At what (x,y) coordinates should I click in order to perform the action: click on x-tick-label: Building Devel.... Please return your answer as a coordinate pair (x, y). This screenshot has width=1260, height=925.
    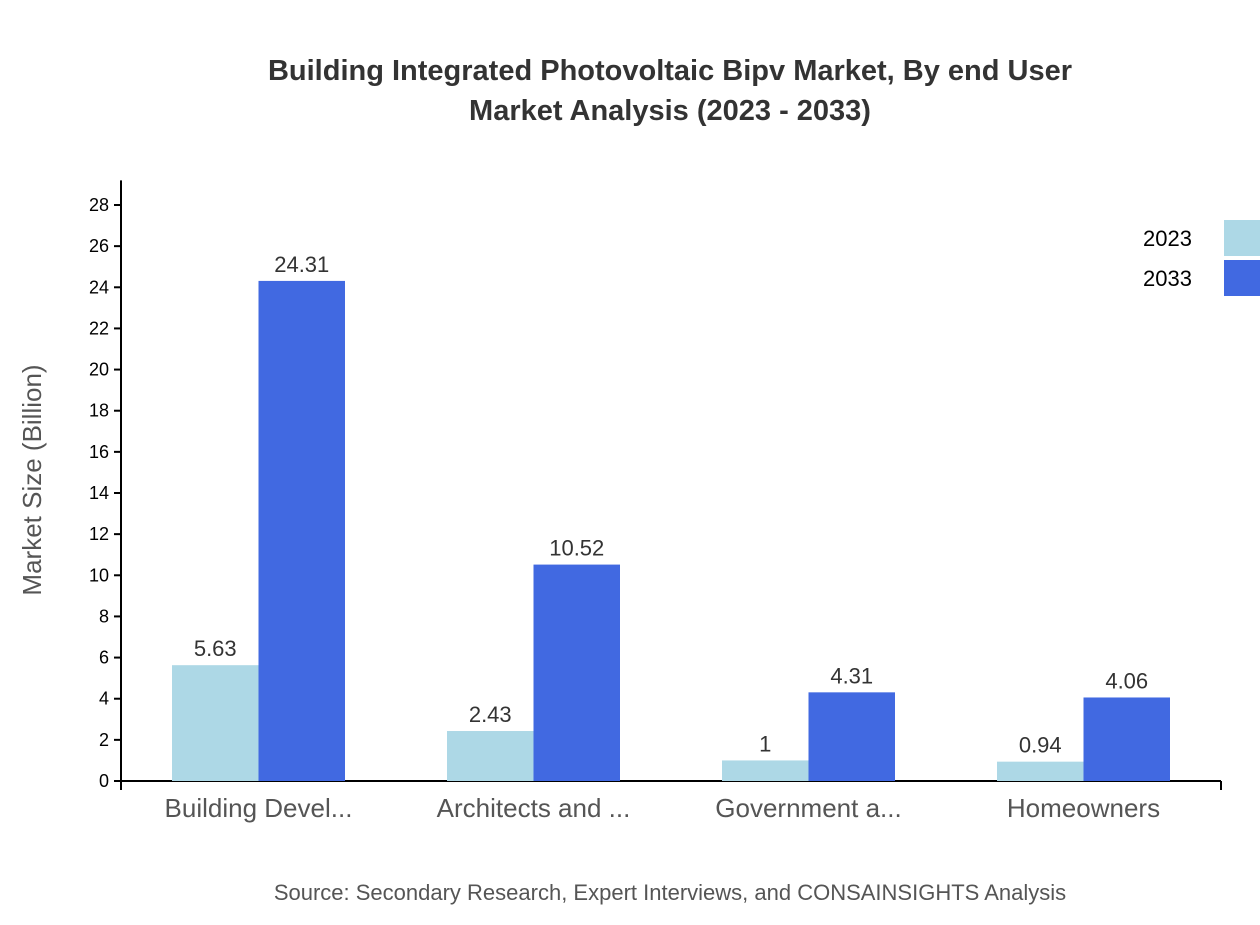
    Looking at the image, I should click on (259, 808).